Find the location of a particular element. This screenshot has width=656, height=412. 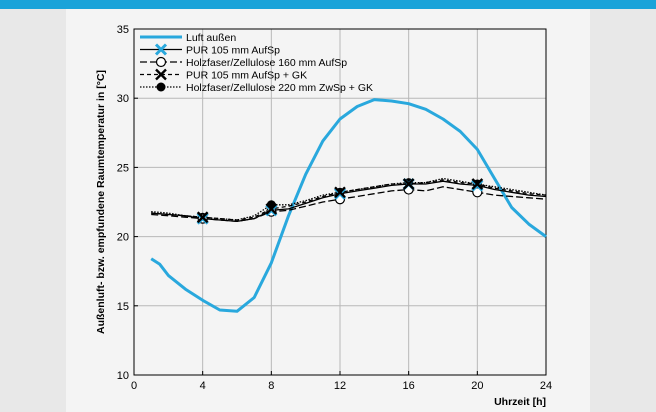

legend-item: PUR 105 mm AufSp + GK is located at coordinates (223, 75).